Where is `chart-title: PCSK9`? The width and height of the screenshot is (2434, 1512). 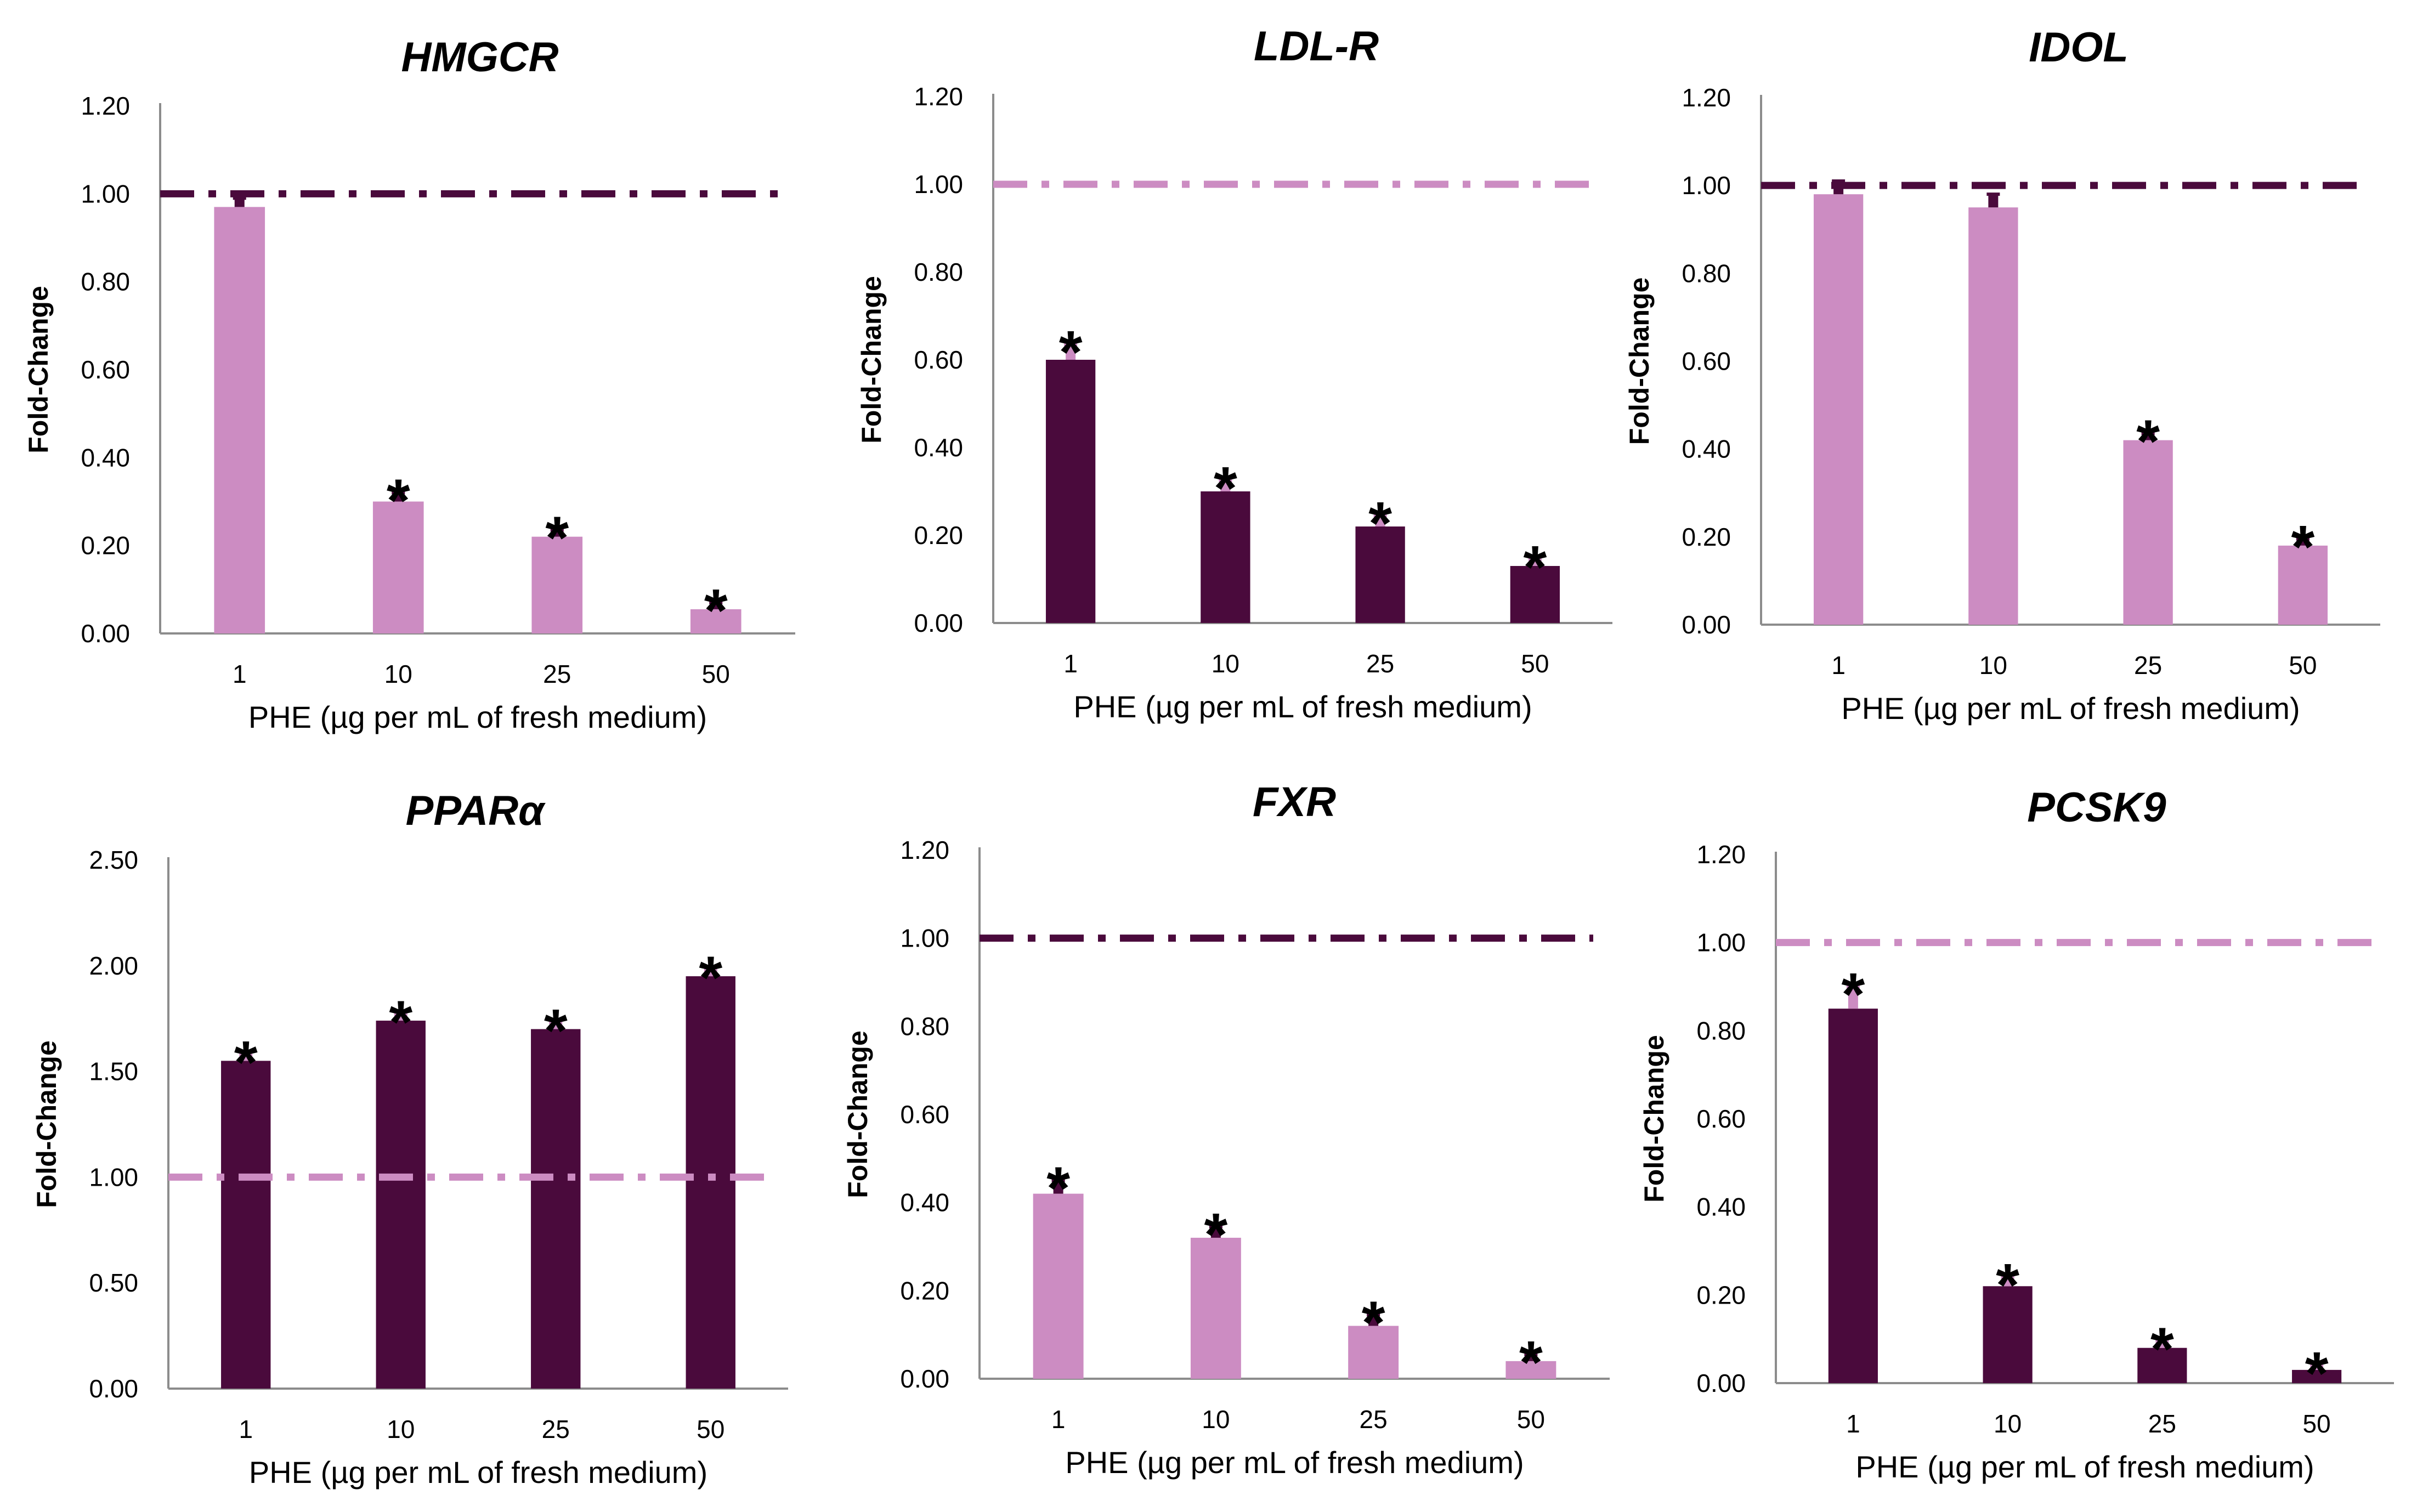 chart-title: PCSK9 is located at coordinates (2096, 807).